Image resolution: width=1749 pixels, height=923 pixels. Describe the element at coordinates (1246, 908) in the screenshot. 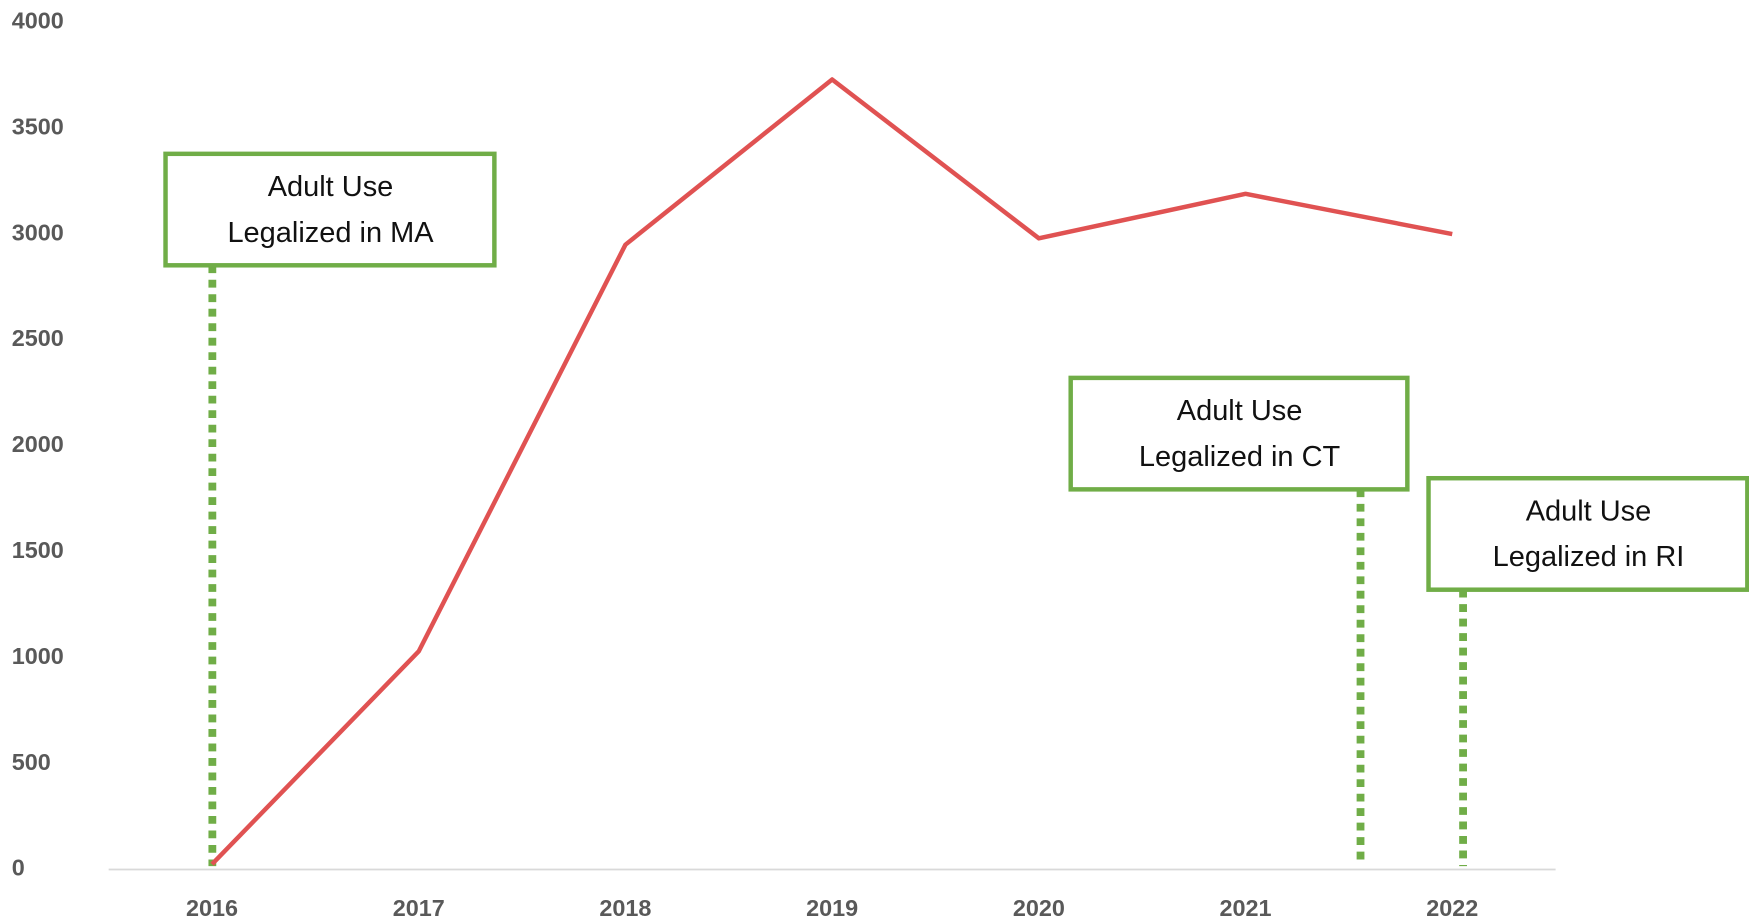

I see `x-tick-label: 2021` at that location.